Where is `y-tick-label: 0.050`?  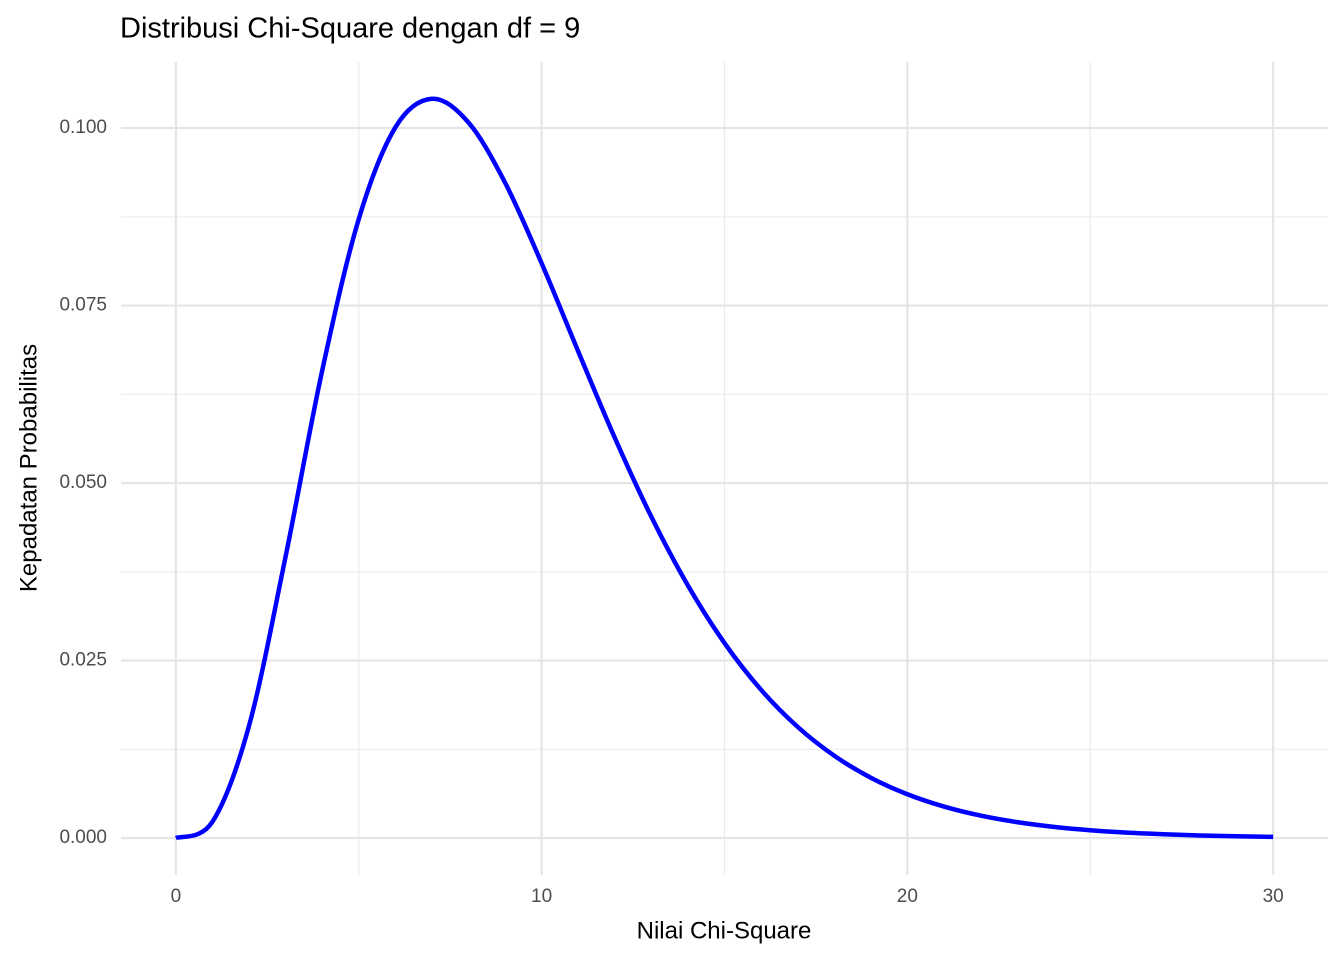 y-tick-label: 0.050 is located at coordinates (83, 482).